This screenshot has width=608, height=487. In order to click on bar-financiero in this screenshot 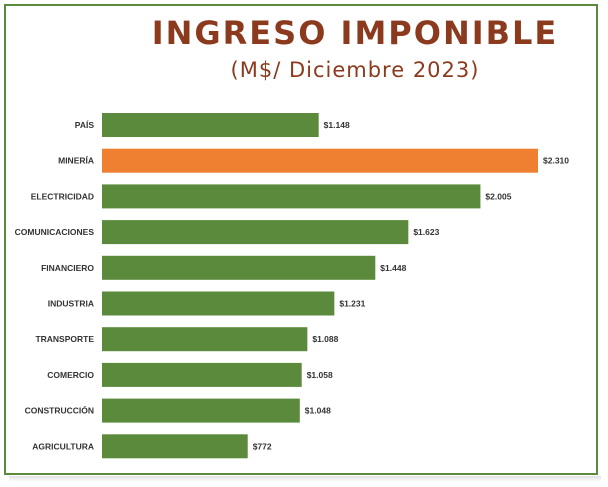, I will do `click(239, 267)`.